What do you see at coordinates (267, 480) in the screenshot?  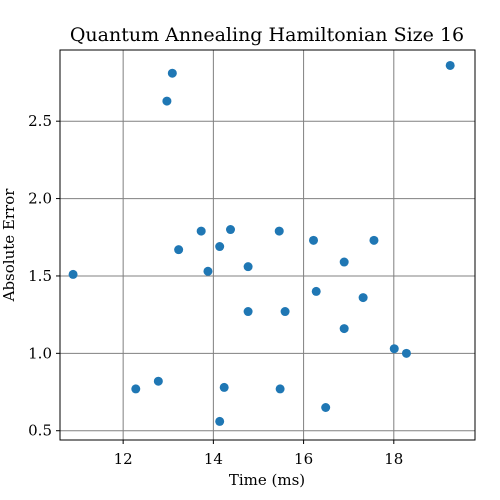 I see `x-axis-label: Time (ms)` at bounding box center [267, 480].